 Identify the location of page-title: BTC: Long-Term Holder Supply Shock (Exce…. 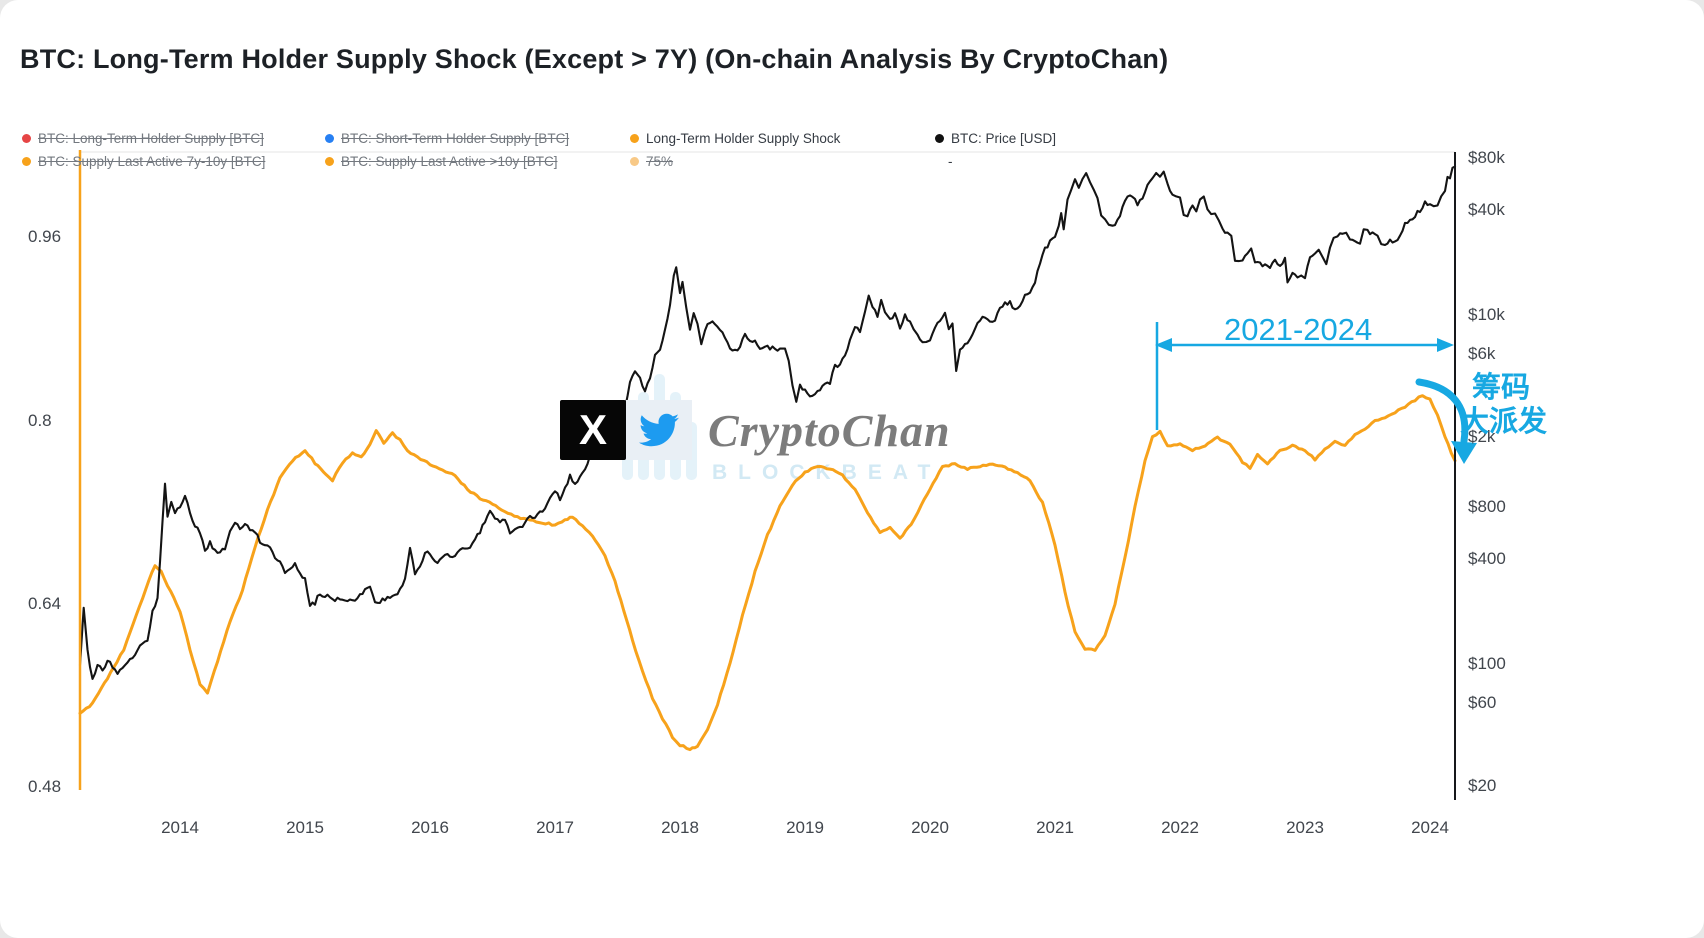
(594, 59).